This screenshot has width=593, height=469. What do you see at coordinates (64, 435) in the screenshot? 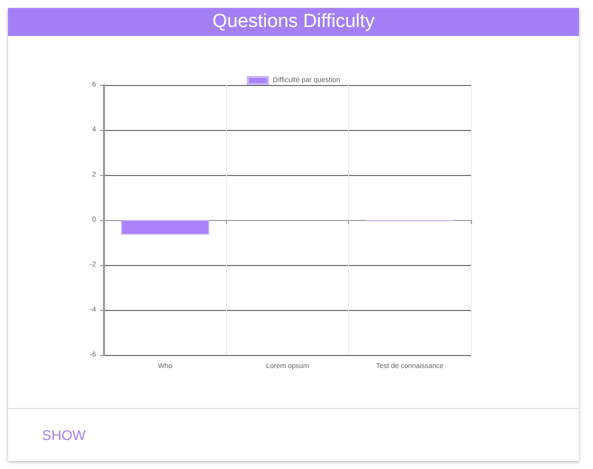
I see `text: SHOW` at bounding box center [64, 435].